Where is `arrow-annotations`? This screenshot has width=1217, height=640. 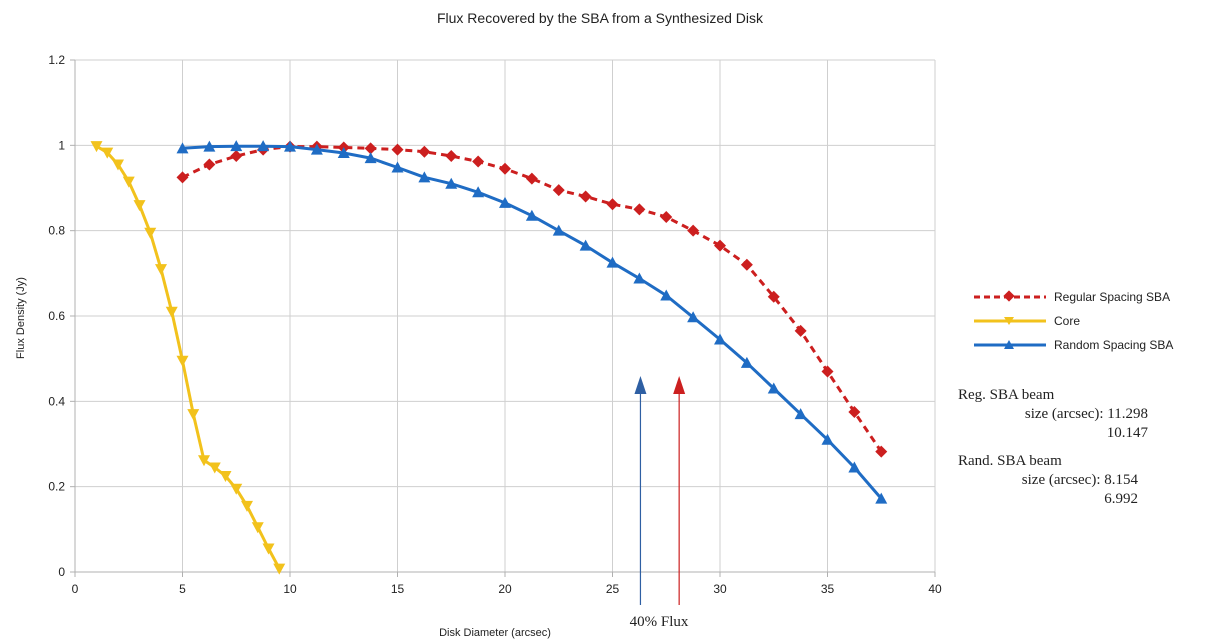 arrow-annotations is located at coordinates (660, 490).